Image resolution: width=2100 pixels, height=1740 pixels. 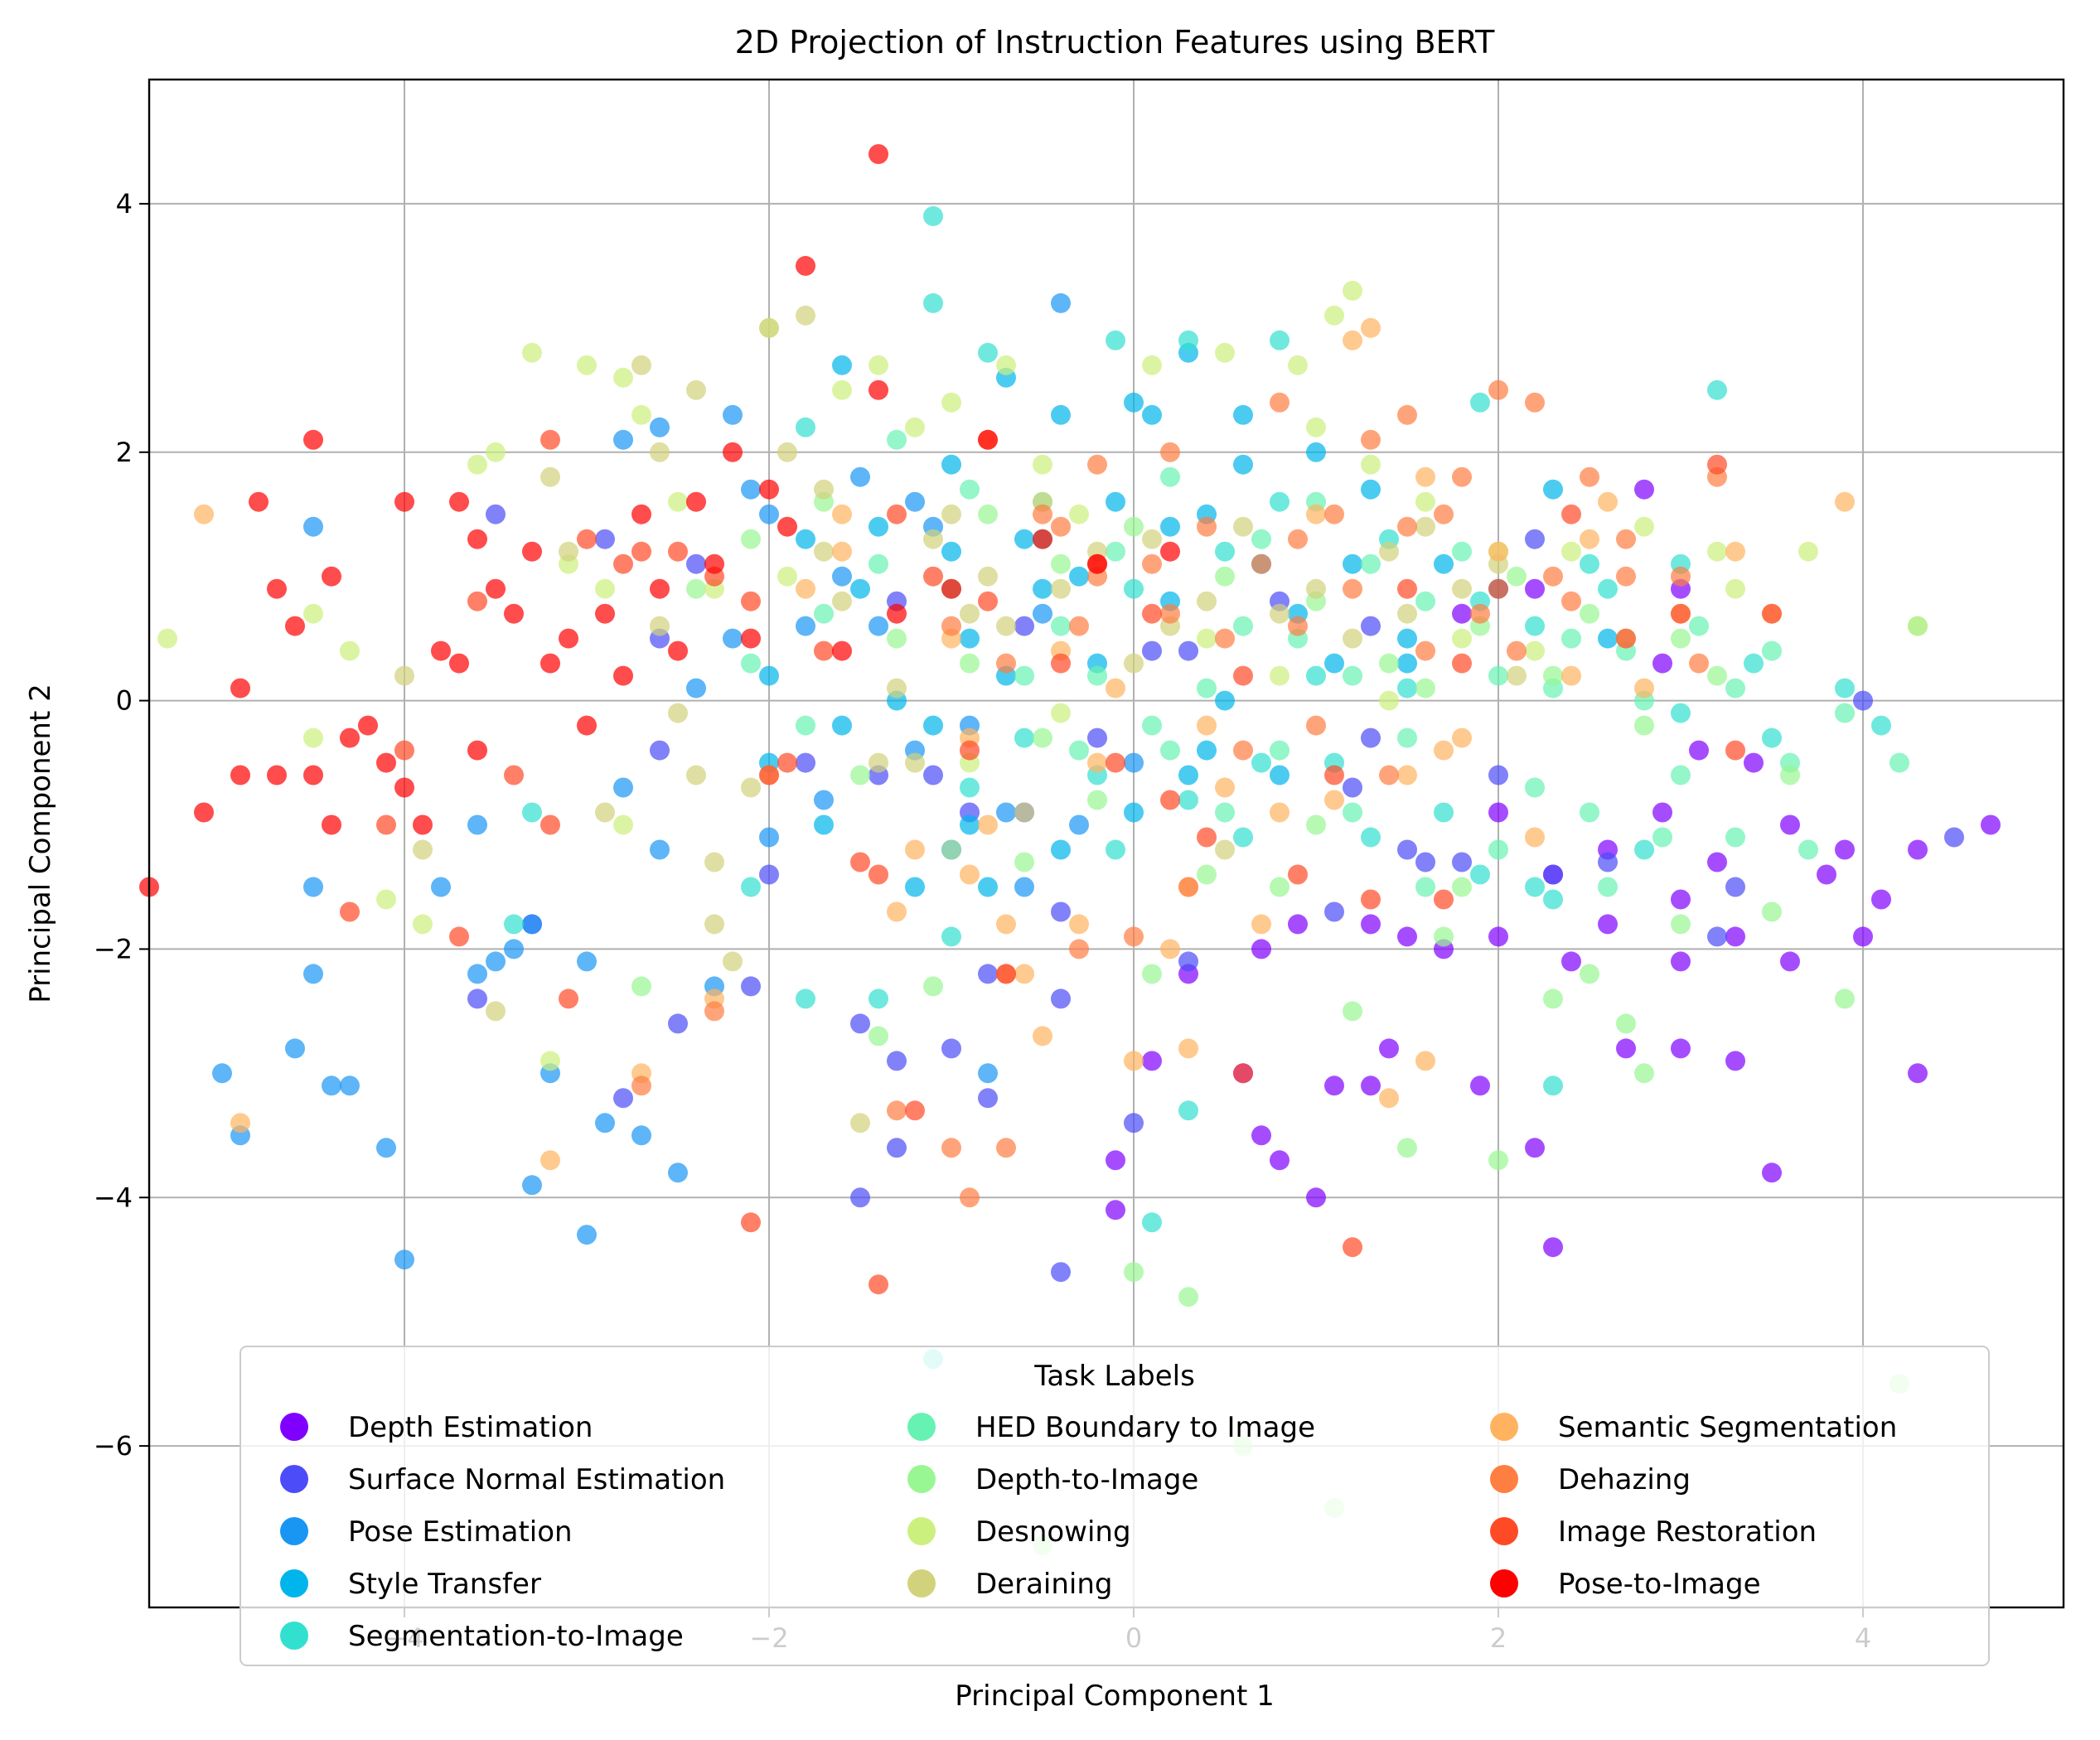 I want to click on legend-entry: Semantic Segmentation, so click(x=1694, y=1427).